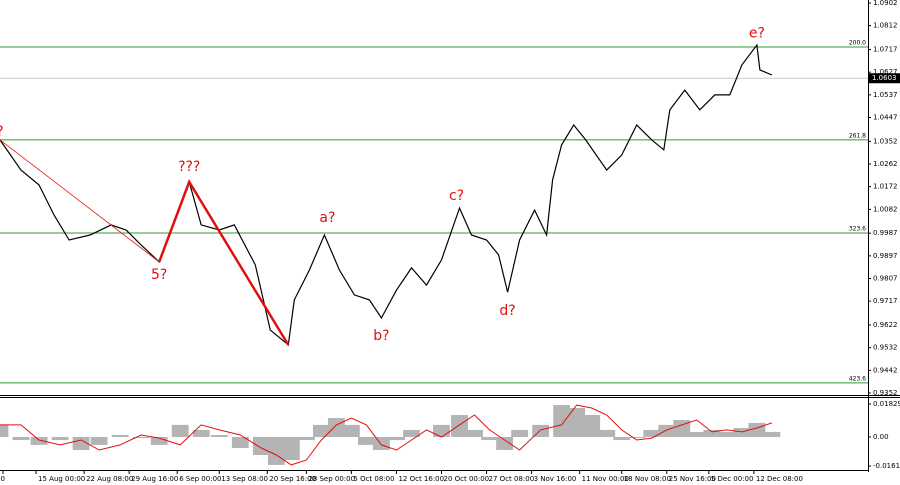  I want to click on wave-label: d?, so click(507, 311).